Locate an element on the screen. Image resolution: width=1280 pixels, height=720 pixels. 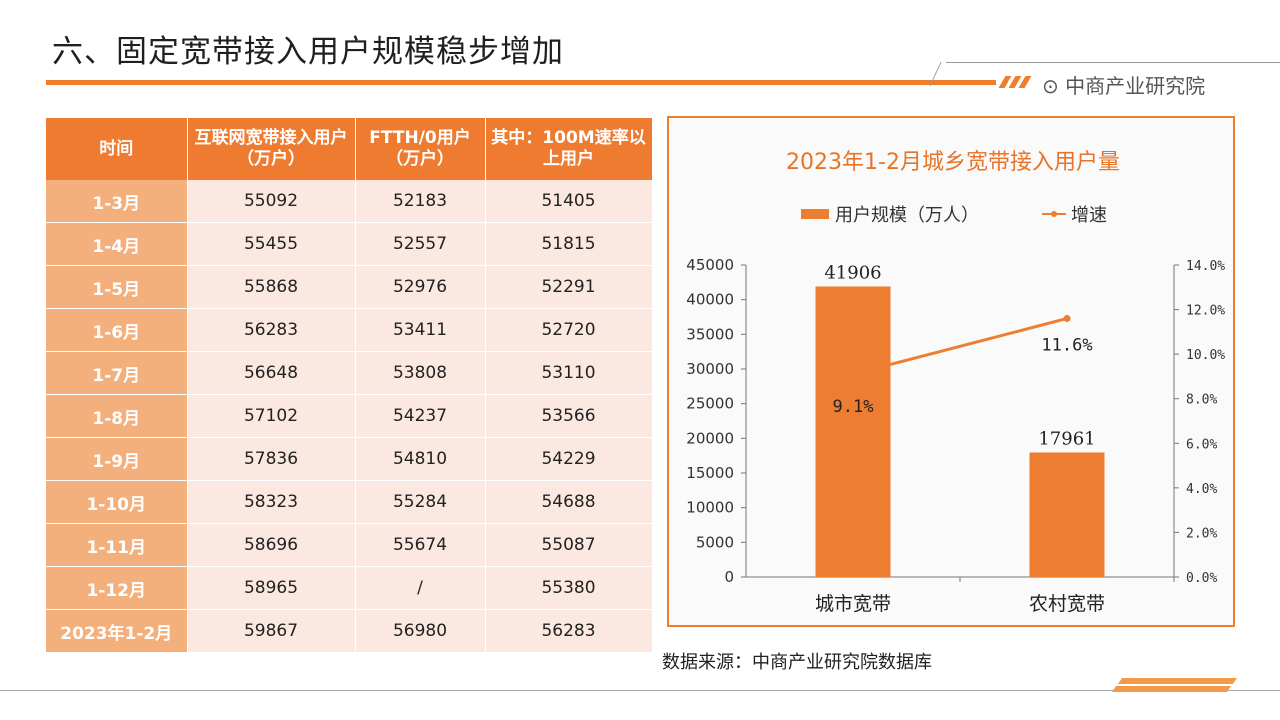
bar-value-label: 41906 is located at coordinates (852, 272).